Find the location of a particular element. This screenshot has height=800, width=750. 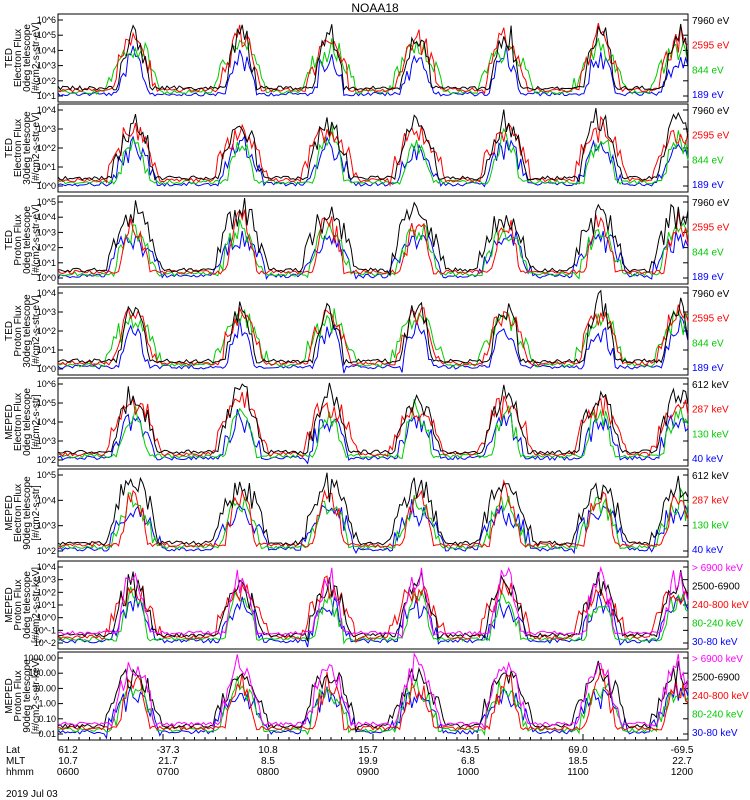

y-tick-label: 10^5 is located at coordinates (46, 202).